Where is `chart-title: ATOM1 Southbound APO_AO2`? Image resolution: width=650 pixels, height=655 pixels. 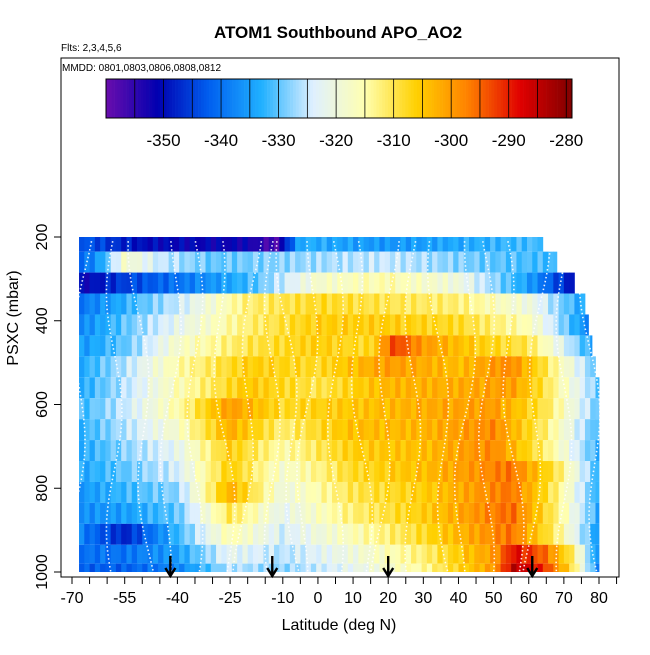
chart-title: ATOM1 Southbound APO_AO2 is located at coordinates (338, 32).